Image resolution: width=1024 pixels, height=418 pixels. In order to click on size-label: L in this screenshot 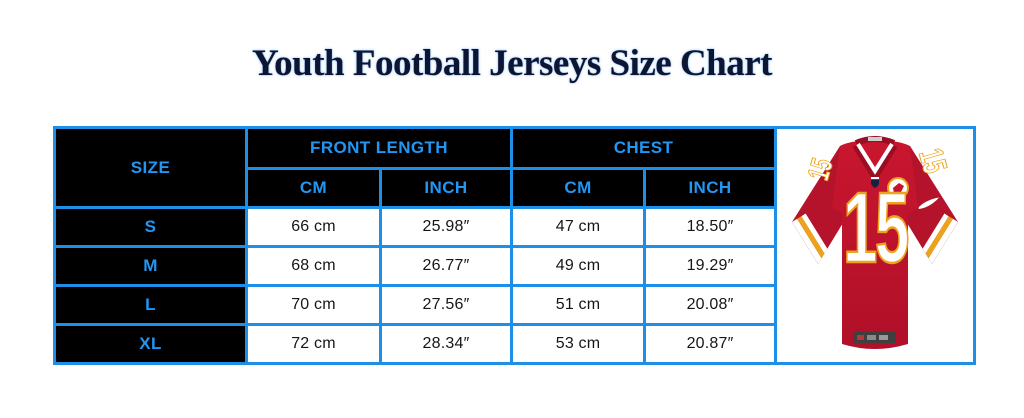, I will do `click(150, 305)`.